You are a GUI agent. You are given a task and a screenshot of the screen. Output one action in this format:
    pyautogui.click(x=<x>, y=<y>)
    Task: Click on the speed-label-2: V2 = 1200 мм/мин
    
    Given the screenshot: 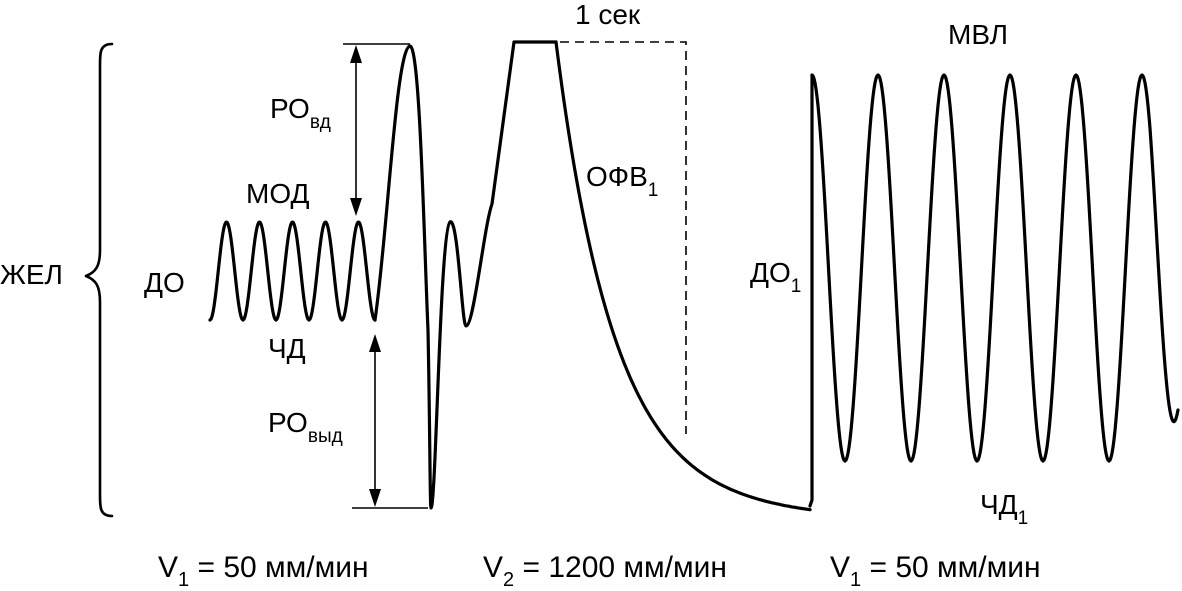 What is the action you would take?
    pyautogui.click(x=605, y=571)
    